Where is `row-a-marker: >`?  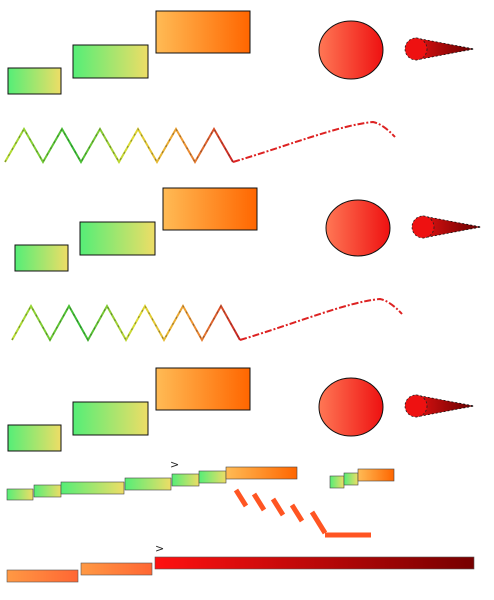 row-a-marker: > is located at coordinates (174, 464).